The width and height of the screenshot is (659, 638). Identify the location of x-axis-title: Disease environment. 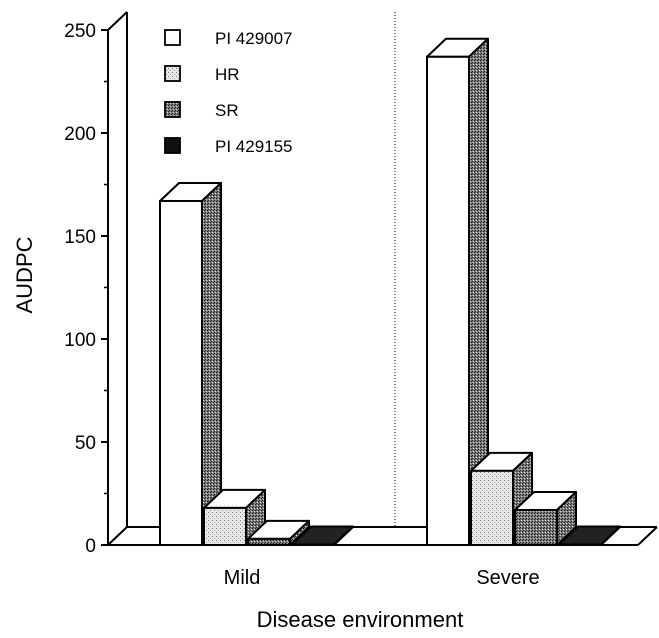
(360, 619).